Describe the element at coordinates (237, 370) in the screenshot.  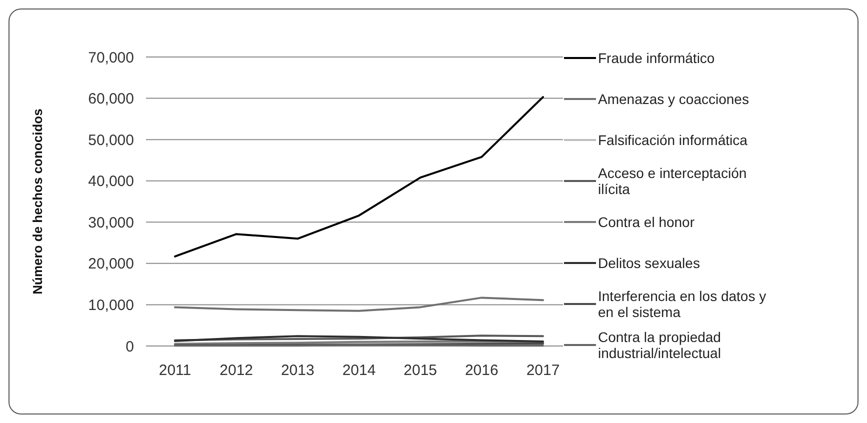
I see `x-tick-label: 2012` at that location.